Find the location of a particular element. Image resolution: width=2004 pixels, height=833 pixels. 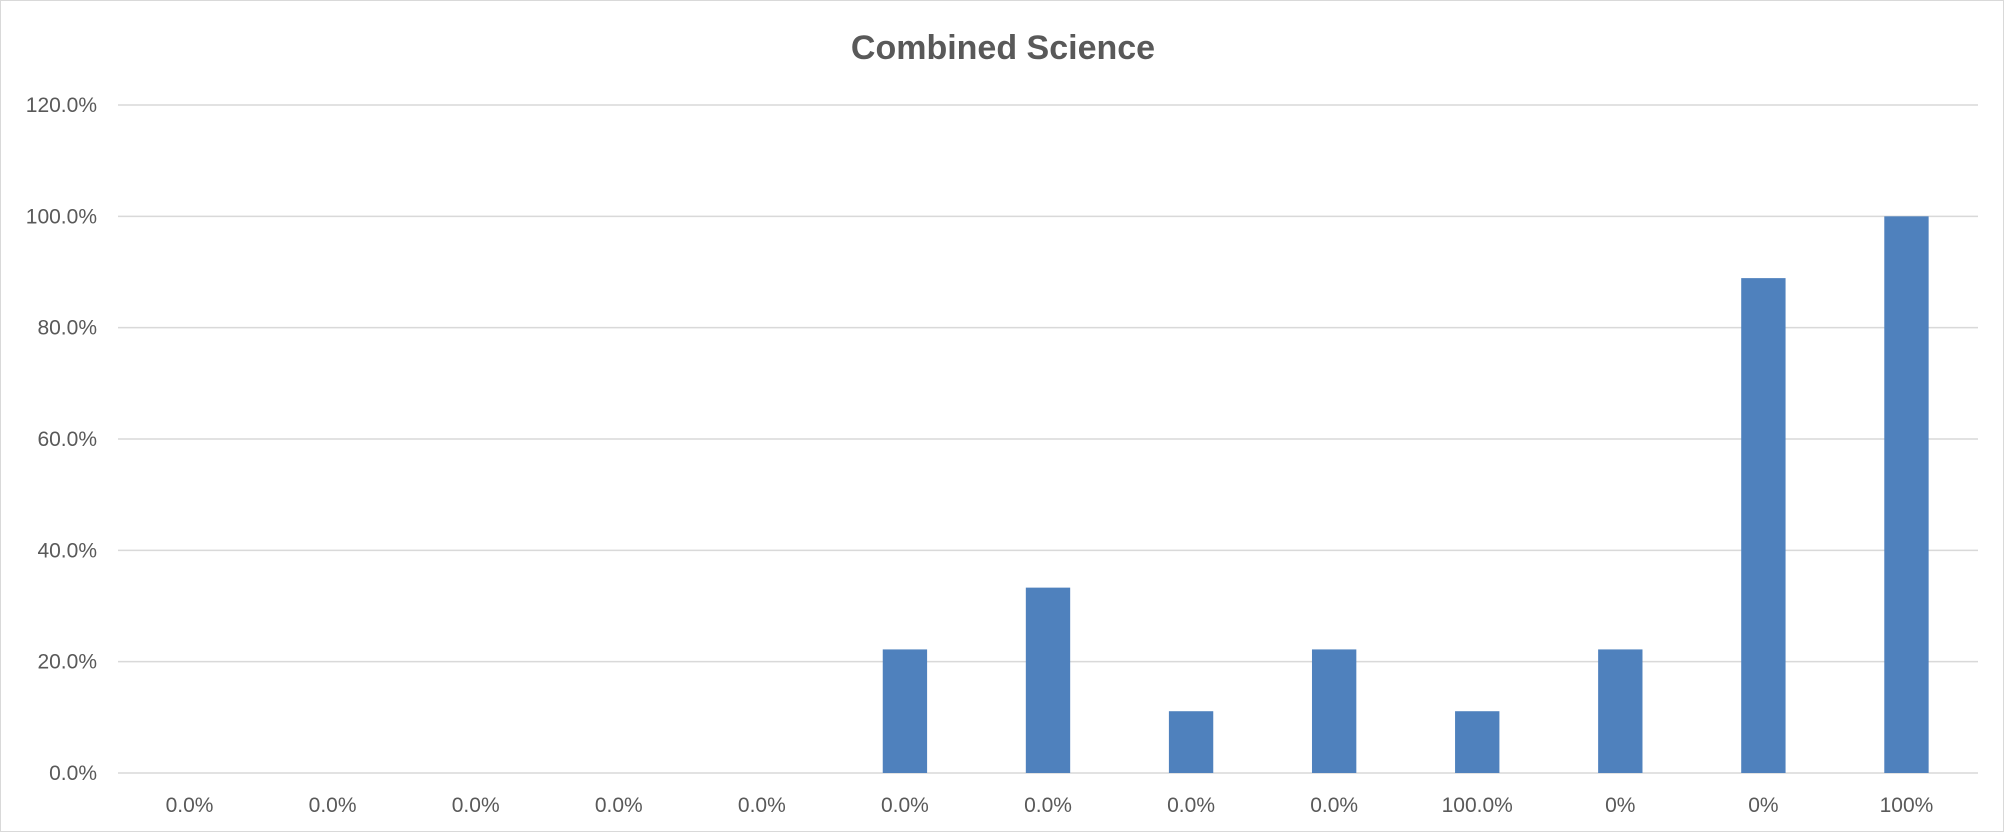

y-tick-label: 100.0% is located at coordinates (61, 216).